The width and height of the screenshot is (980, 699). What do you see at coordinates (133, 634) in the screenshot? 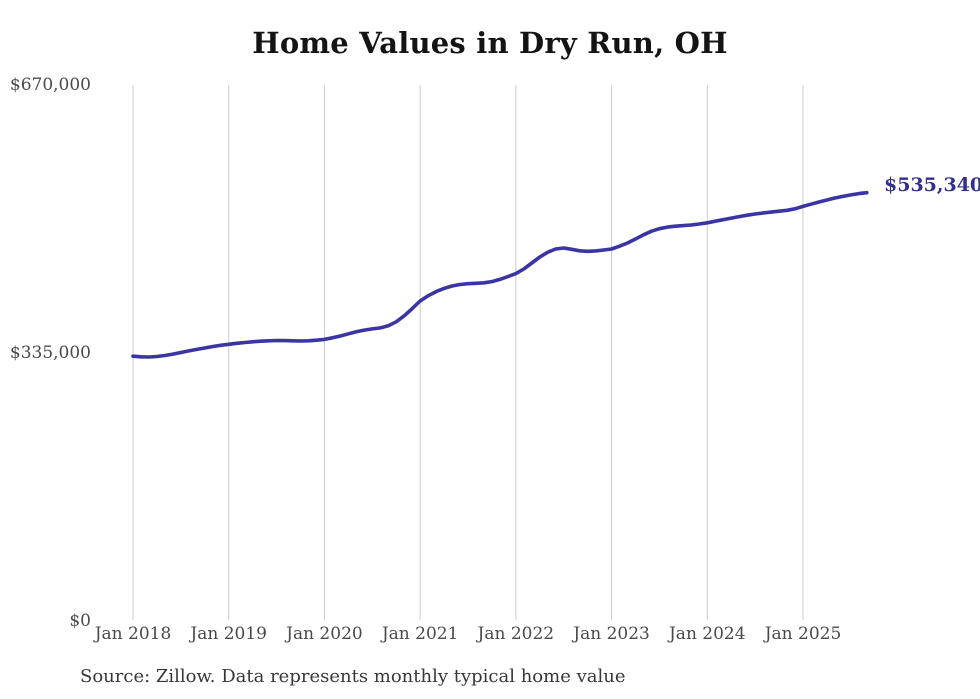
I see `x-tick-label: Jan 2018` at bounding box center [133, 634].